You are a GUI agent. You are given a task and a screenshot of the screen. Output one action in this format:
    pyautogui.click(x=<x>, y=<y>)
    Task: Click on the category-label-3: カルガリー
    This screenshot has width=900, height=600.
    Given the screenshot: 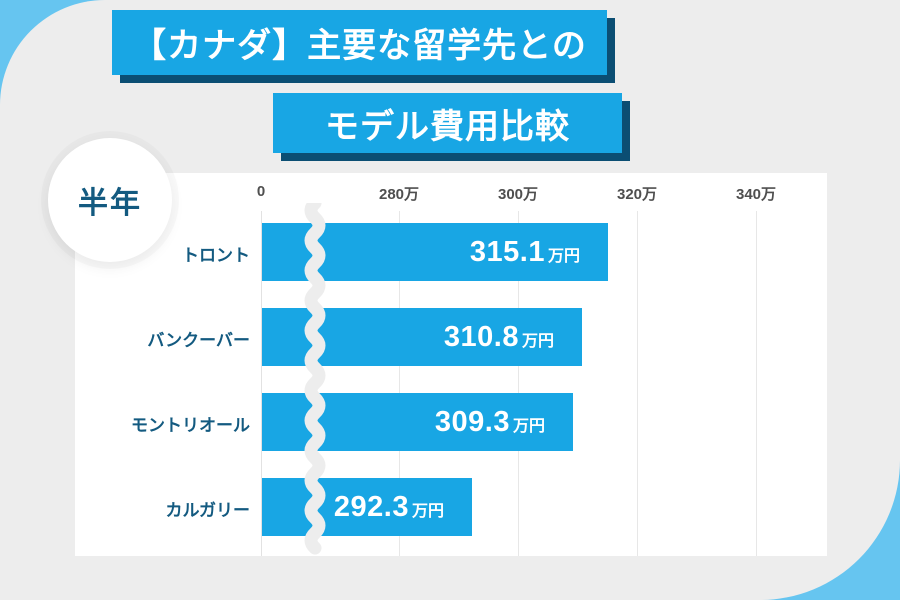 What is the action you would take?
    pyautogui.click(x=208, y=510)
    